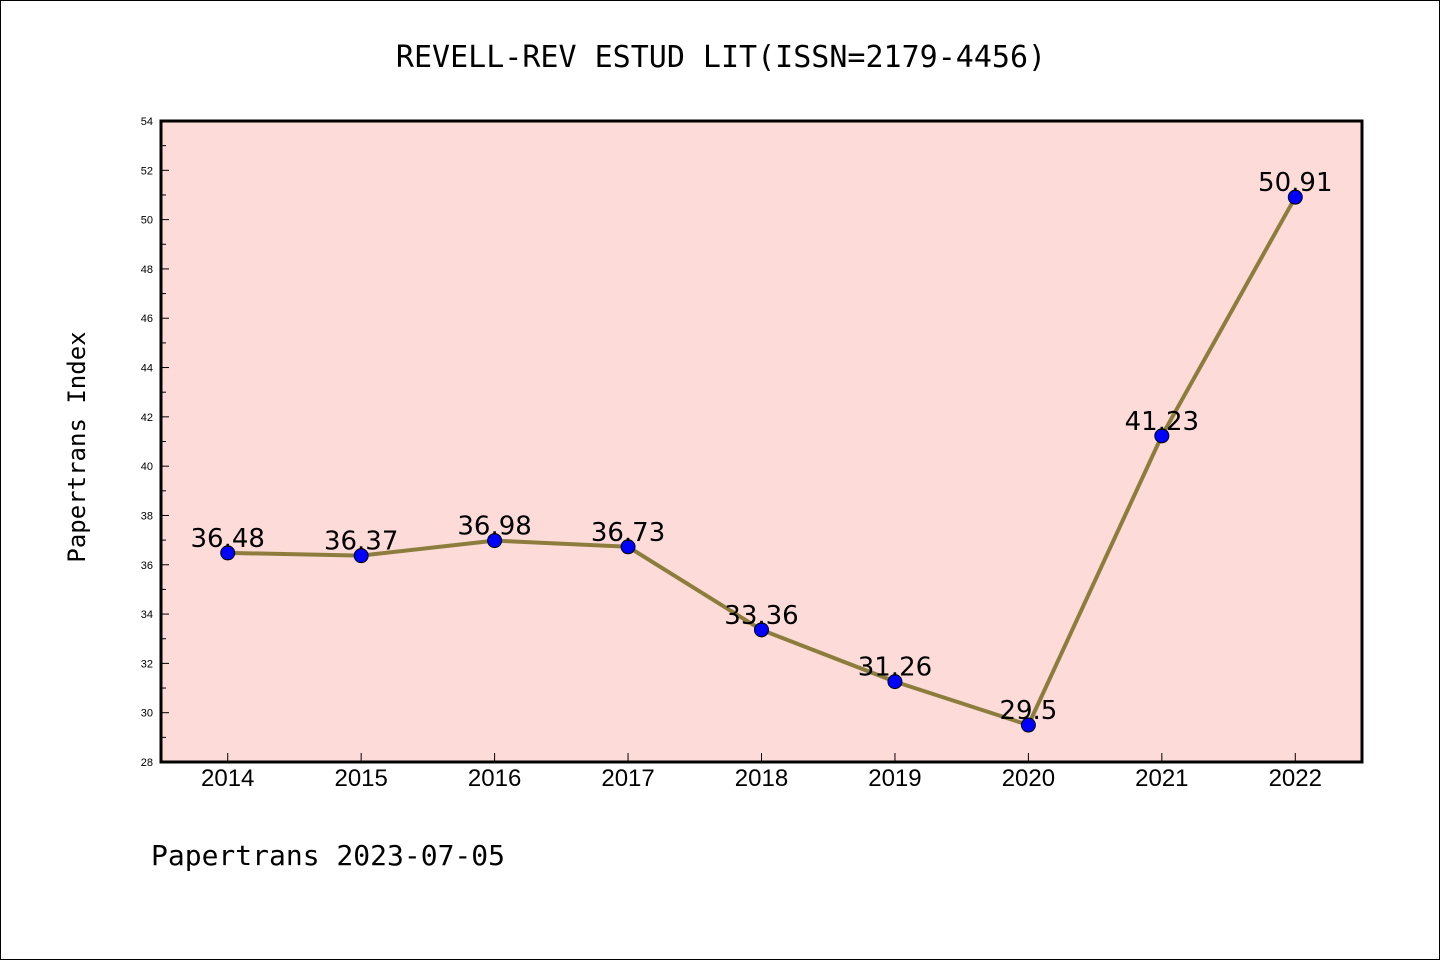 Image resolution: width=1440 pixels, height=960 pixels. Describe the element at coordinates (1028, 711) in the screenshot. I see `data-label: 29.5` at that location.